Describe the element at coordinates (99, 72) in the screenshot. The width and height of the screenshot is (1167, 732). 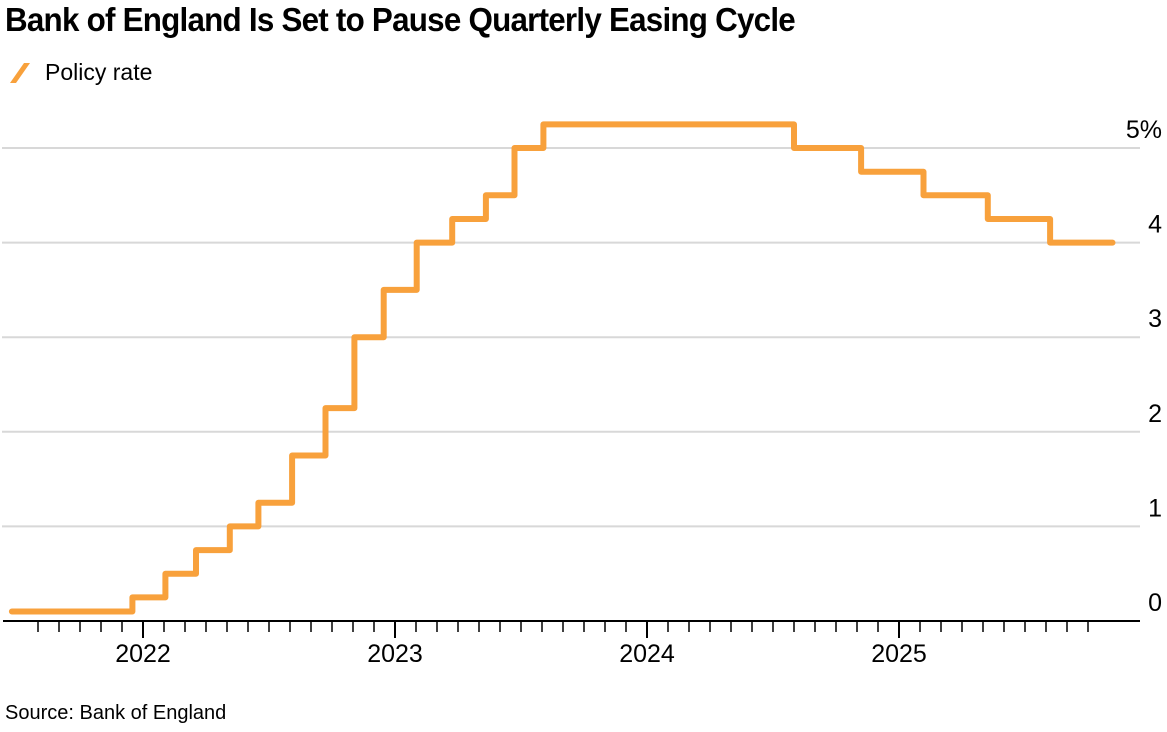
I see `legend-label: Policy rate` at that location.